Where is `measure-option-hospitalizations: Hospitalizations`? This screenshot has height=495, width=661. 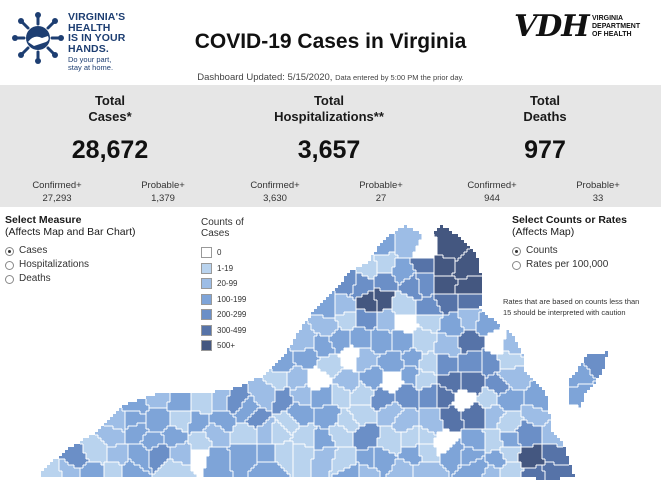
measure-option-hospitalizations: Hospitalizations is located at coordinates (70, 265).